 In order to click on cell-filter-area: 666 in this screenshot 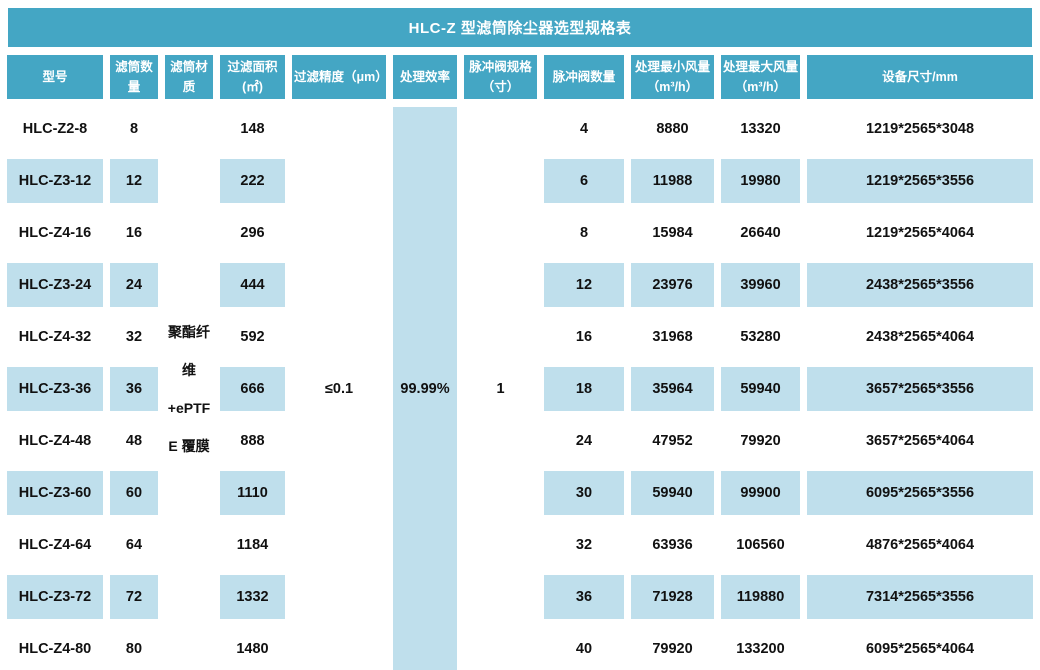, I will do `click(252, 389)`.